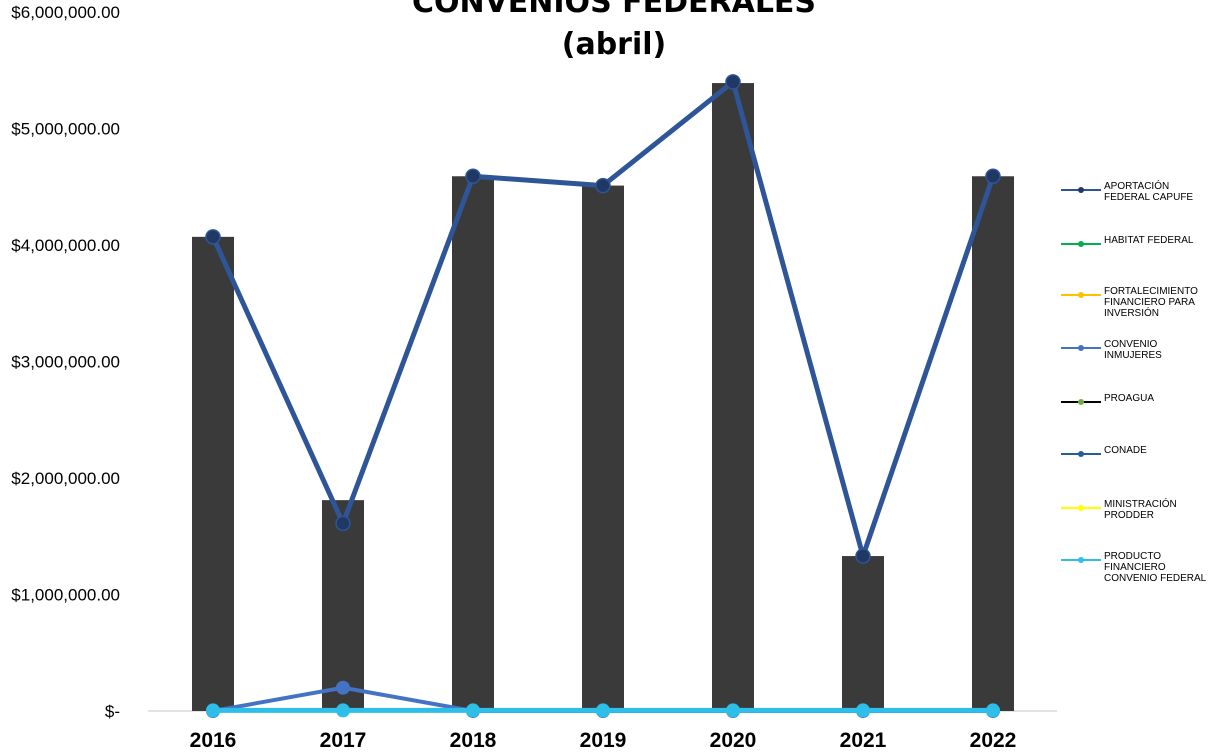  I want to click on x-tick-label: 2017, so click(343, 740).